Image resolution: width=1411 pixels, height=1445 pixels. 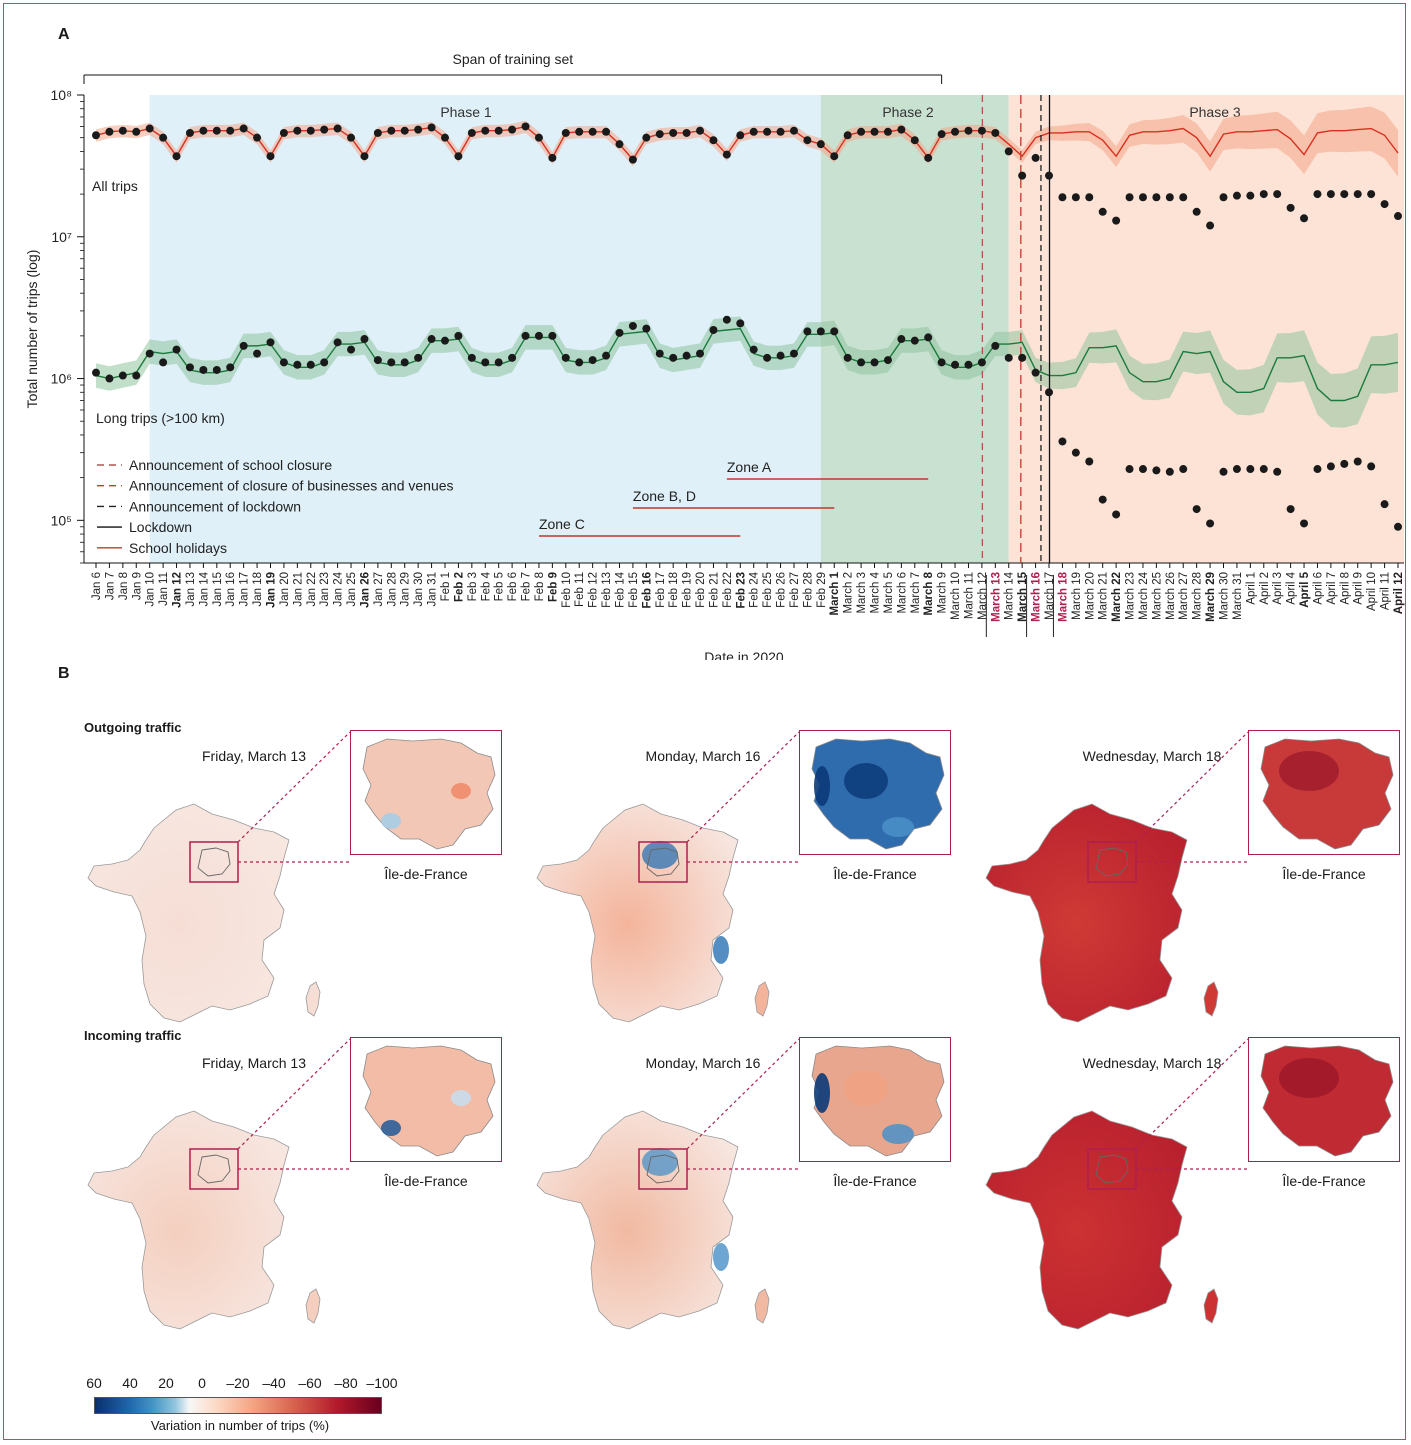 I want to click on x-tick-label: Feb 10, so click(x=567, y=590).